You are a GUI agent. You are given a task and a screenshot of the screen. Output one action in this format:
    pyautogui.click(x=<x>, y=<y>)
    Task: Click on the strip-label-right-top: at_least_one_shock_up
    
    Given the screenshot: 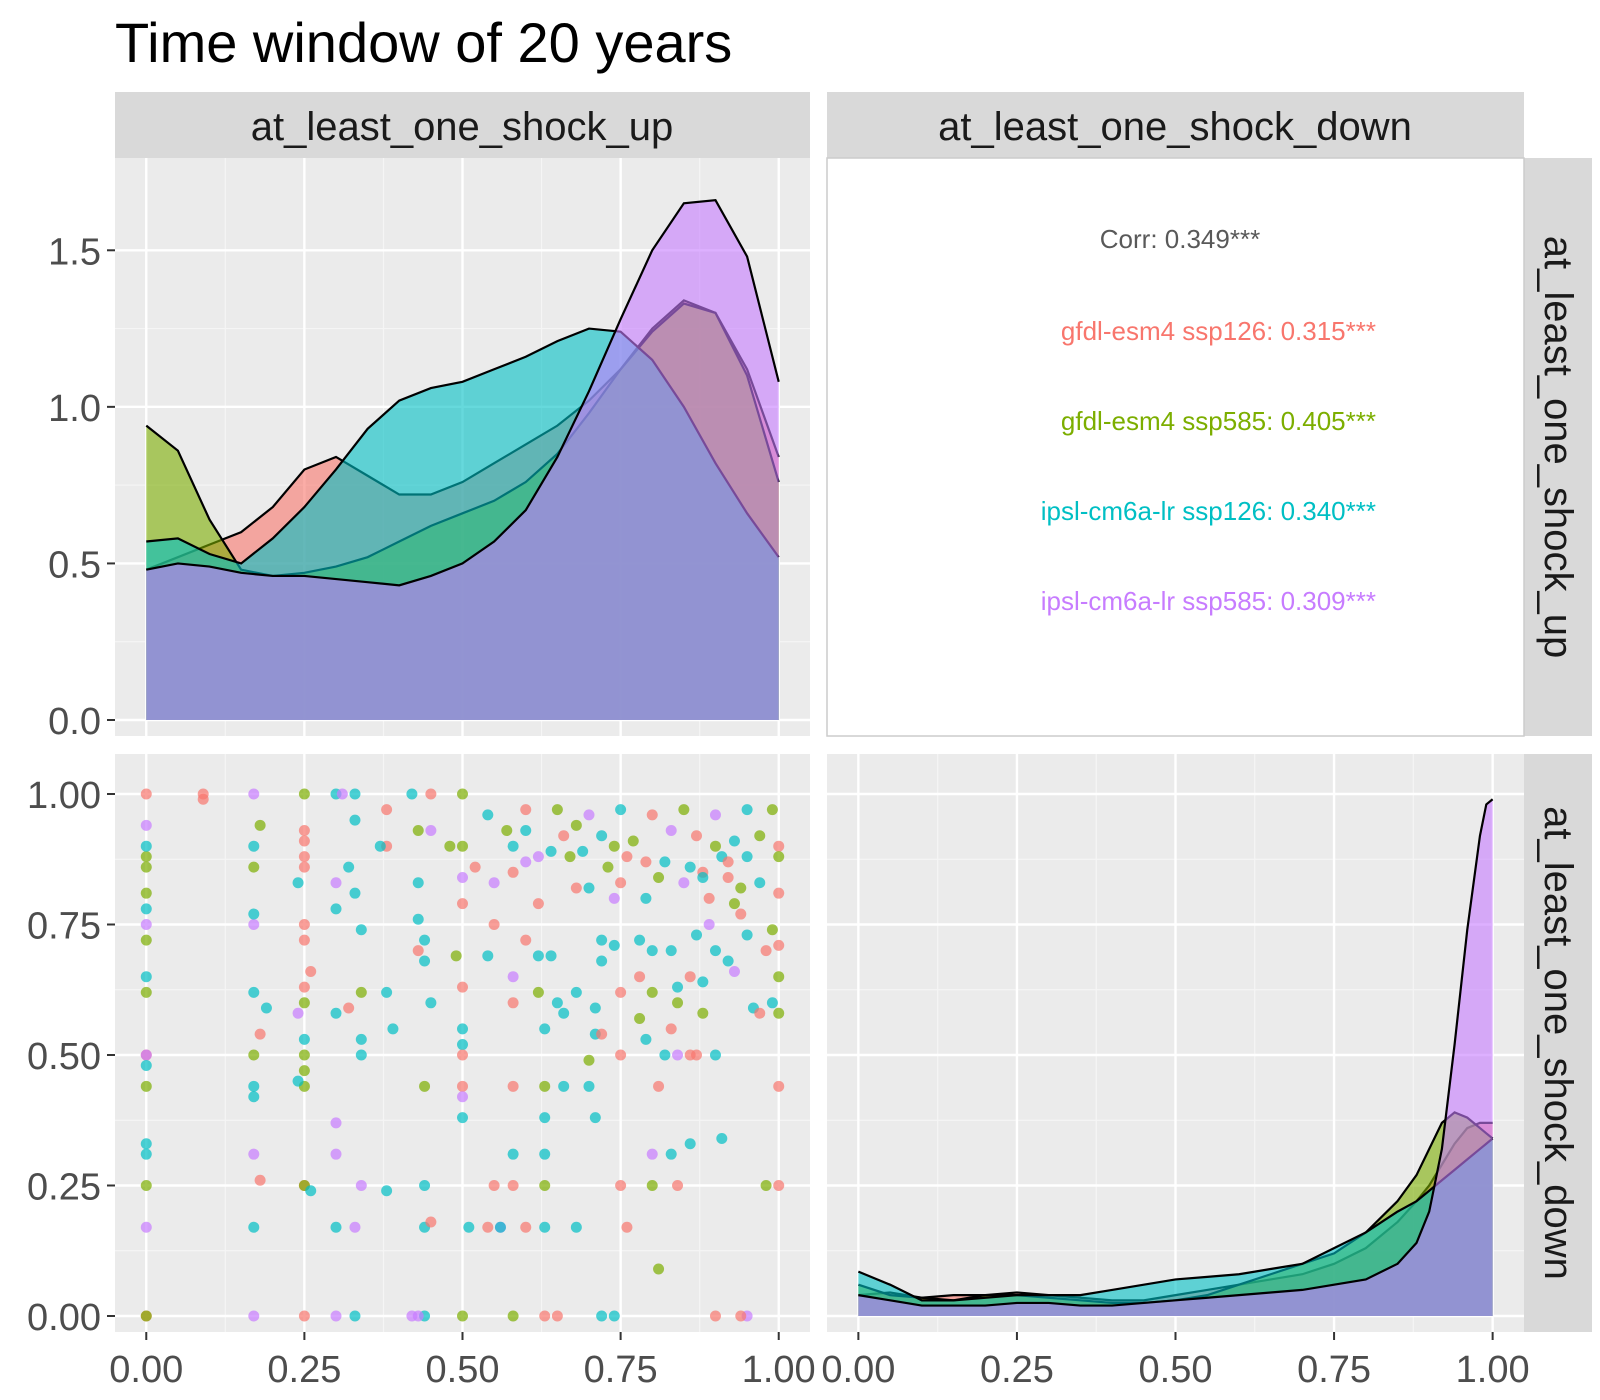 What is the action you would take?
    pyautogui.click(x=1558, y=447)
    